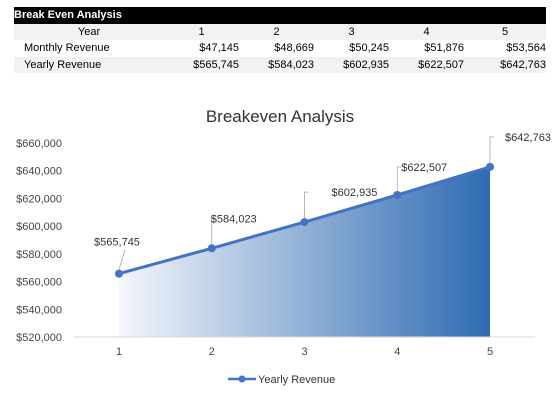 This screenshot has height=404, width=553. Describe the element at coordinates (505, 48) in the screenshot. I see `value-cell: $53,564` at that location.